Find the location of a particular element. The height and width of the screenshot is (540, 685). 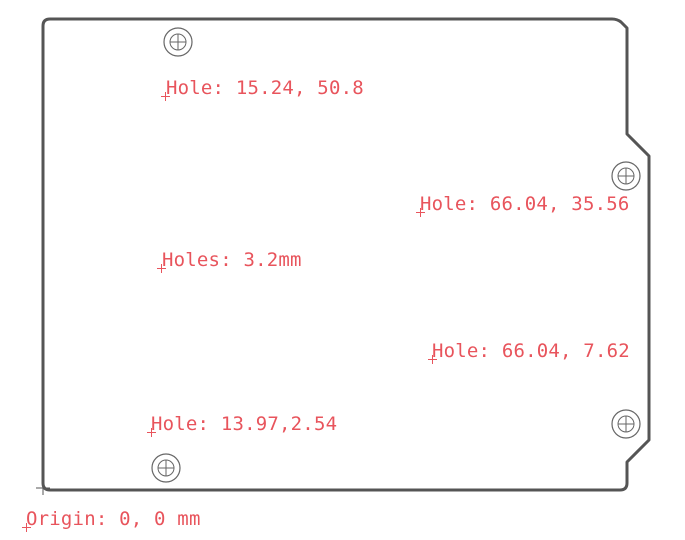

hole-top-left-label: Hole: 15.24, 50.8 is located at coordinates (265, 88).